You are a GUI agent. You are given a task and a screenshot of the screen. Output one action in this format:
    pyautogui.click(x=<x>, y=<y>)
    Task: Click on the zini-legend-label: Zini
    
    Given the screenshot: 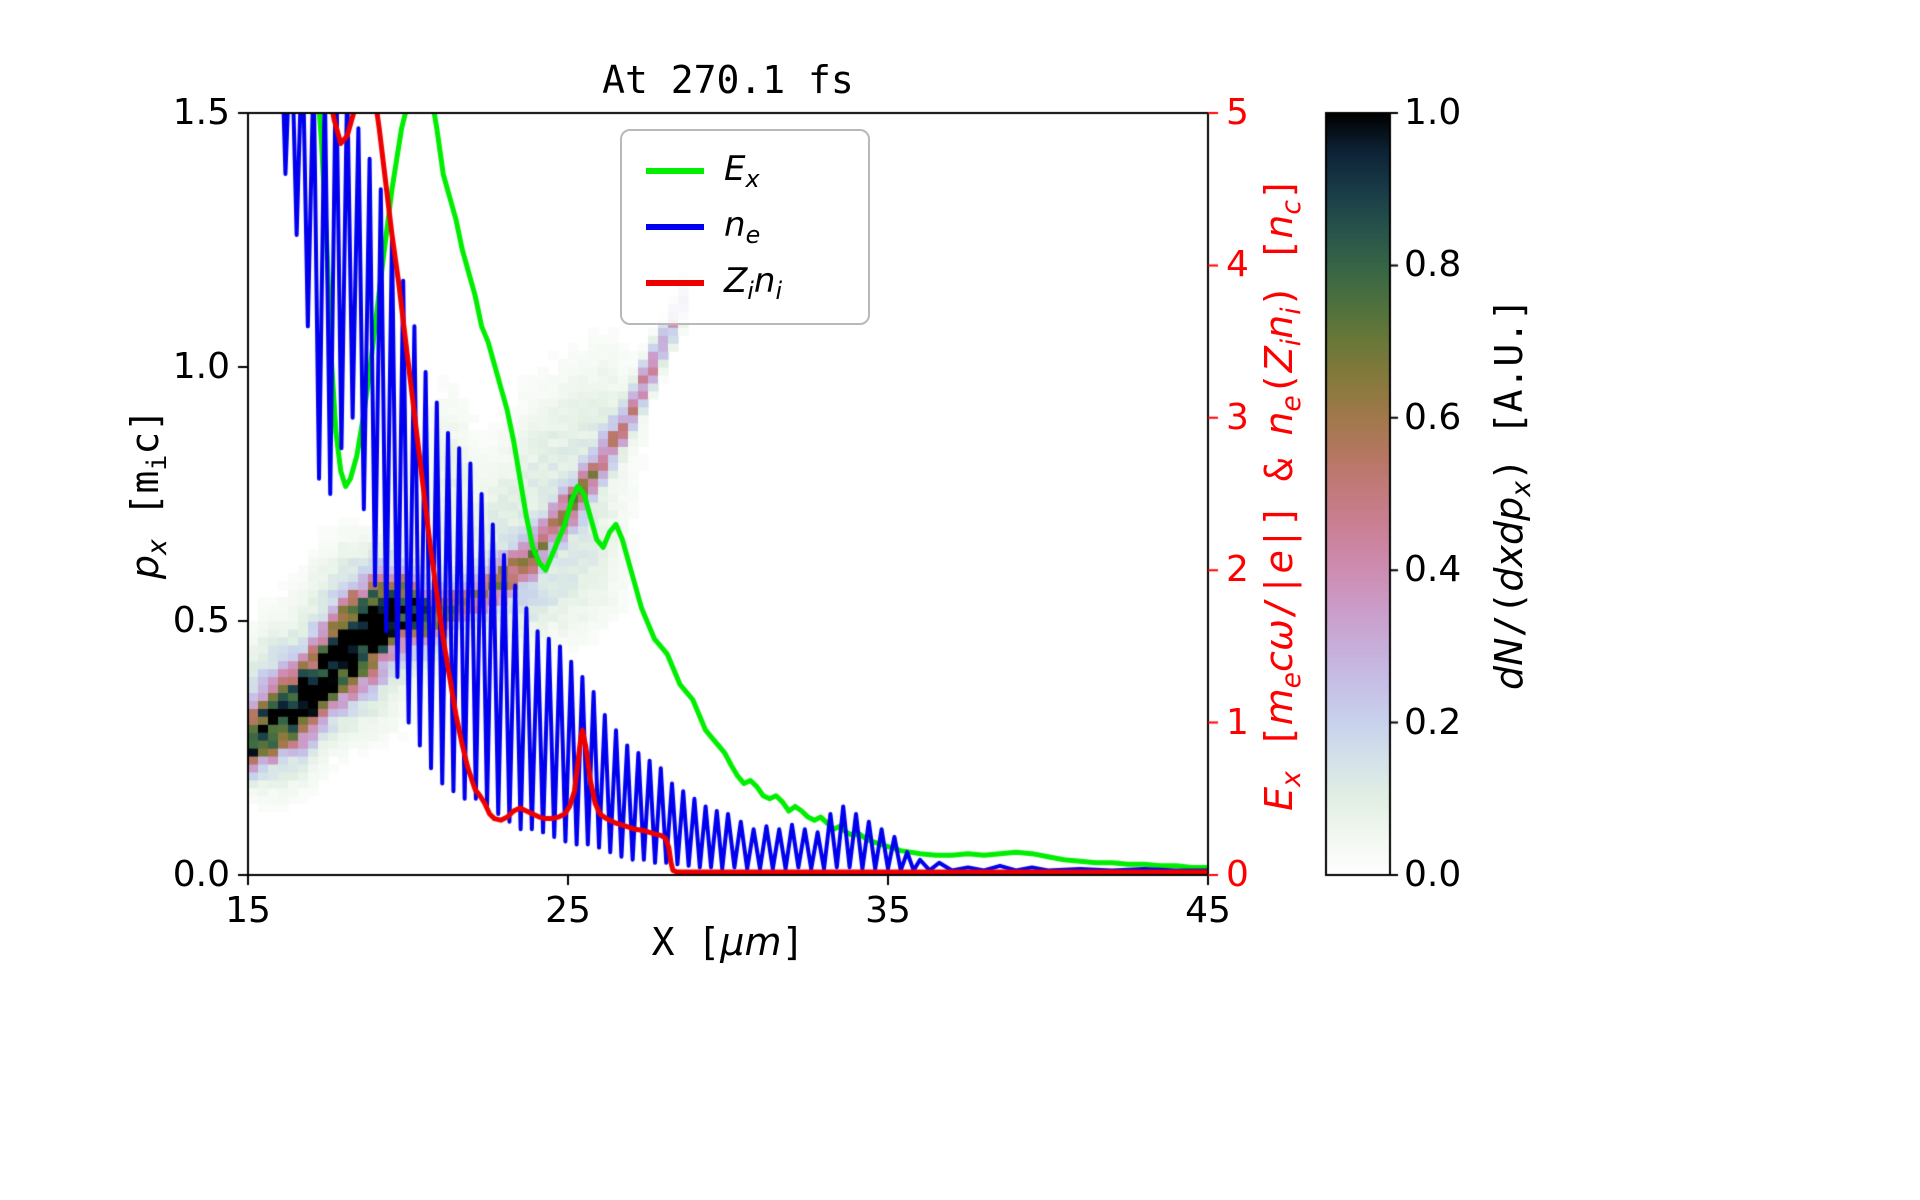 What is the action you would take?
    pyautogui.click(x=753, y=283)
    